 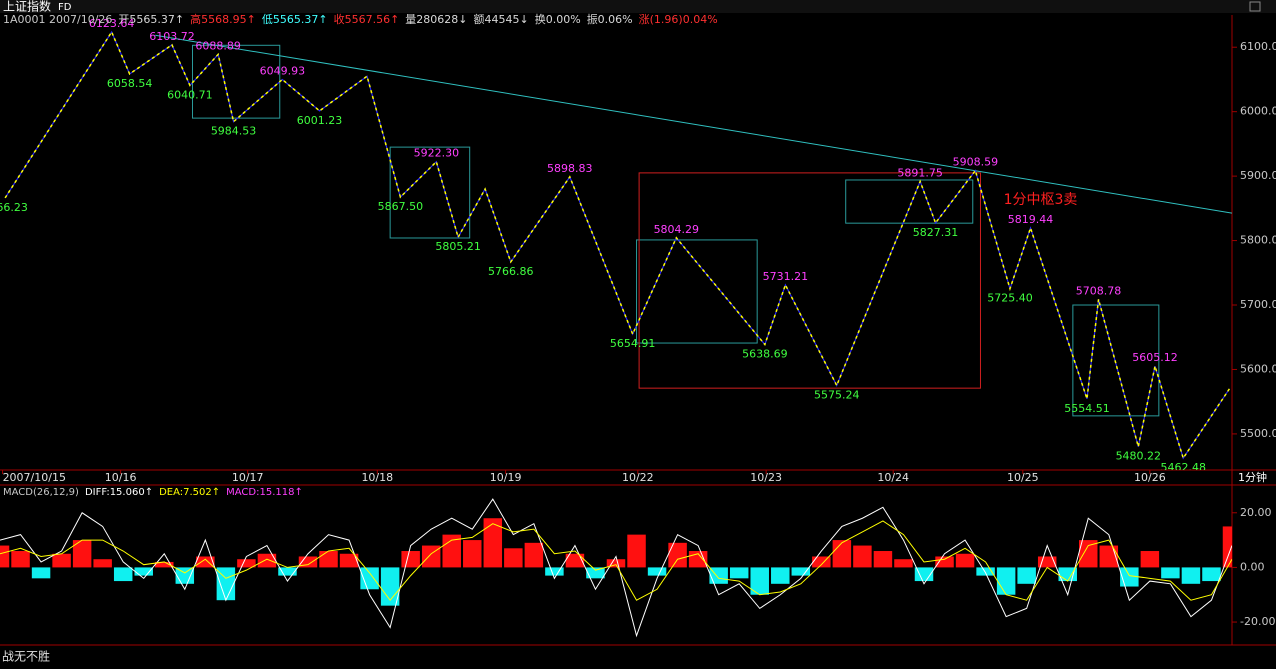 I want to click on legend-item: DIFF:15.060↑, so click(x=119, y=492).